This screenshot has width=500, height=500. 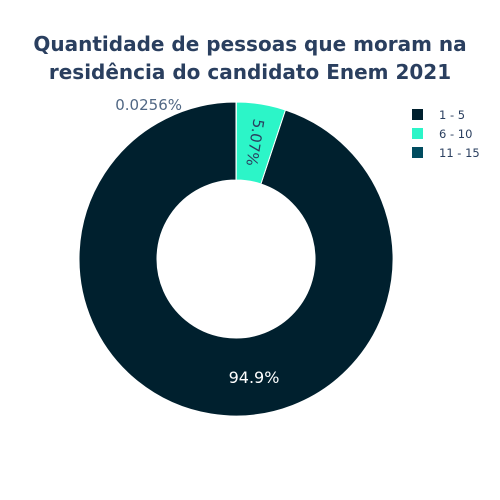 I want to click on slice-label-11-15: 0.0256%, so click(x=148, y=105).